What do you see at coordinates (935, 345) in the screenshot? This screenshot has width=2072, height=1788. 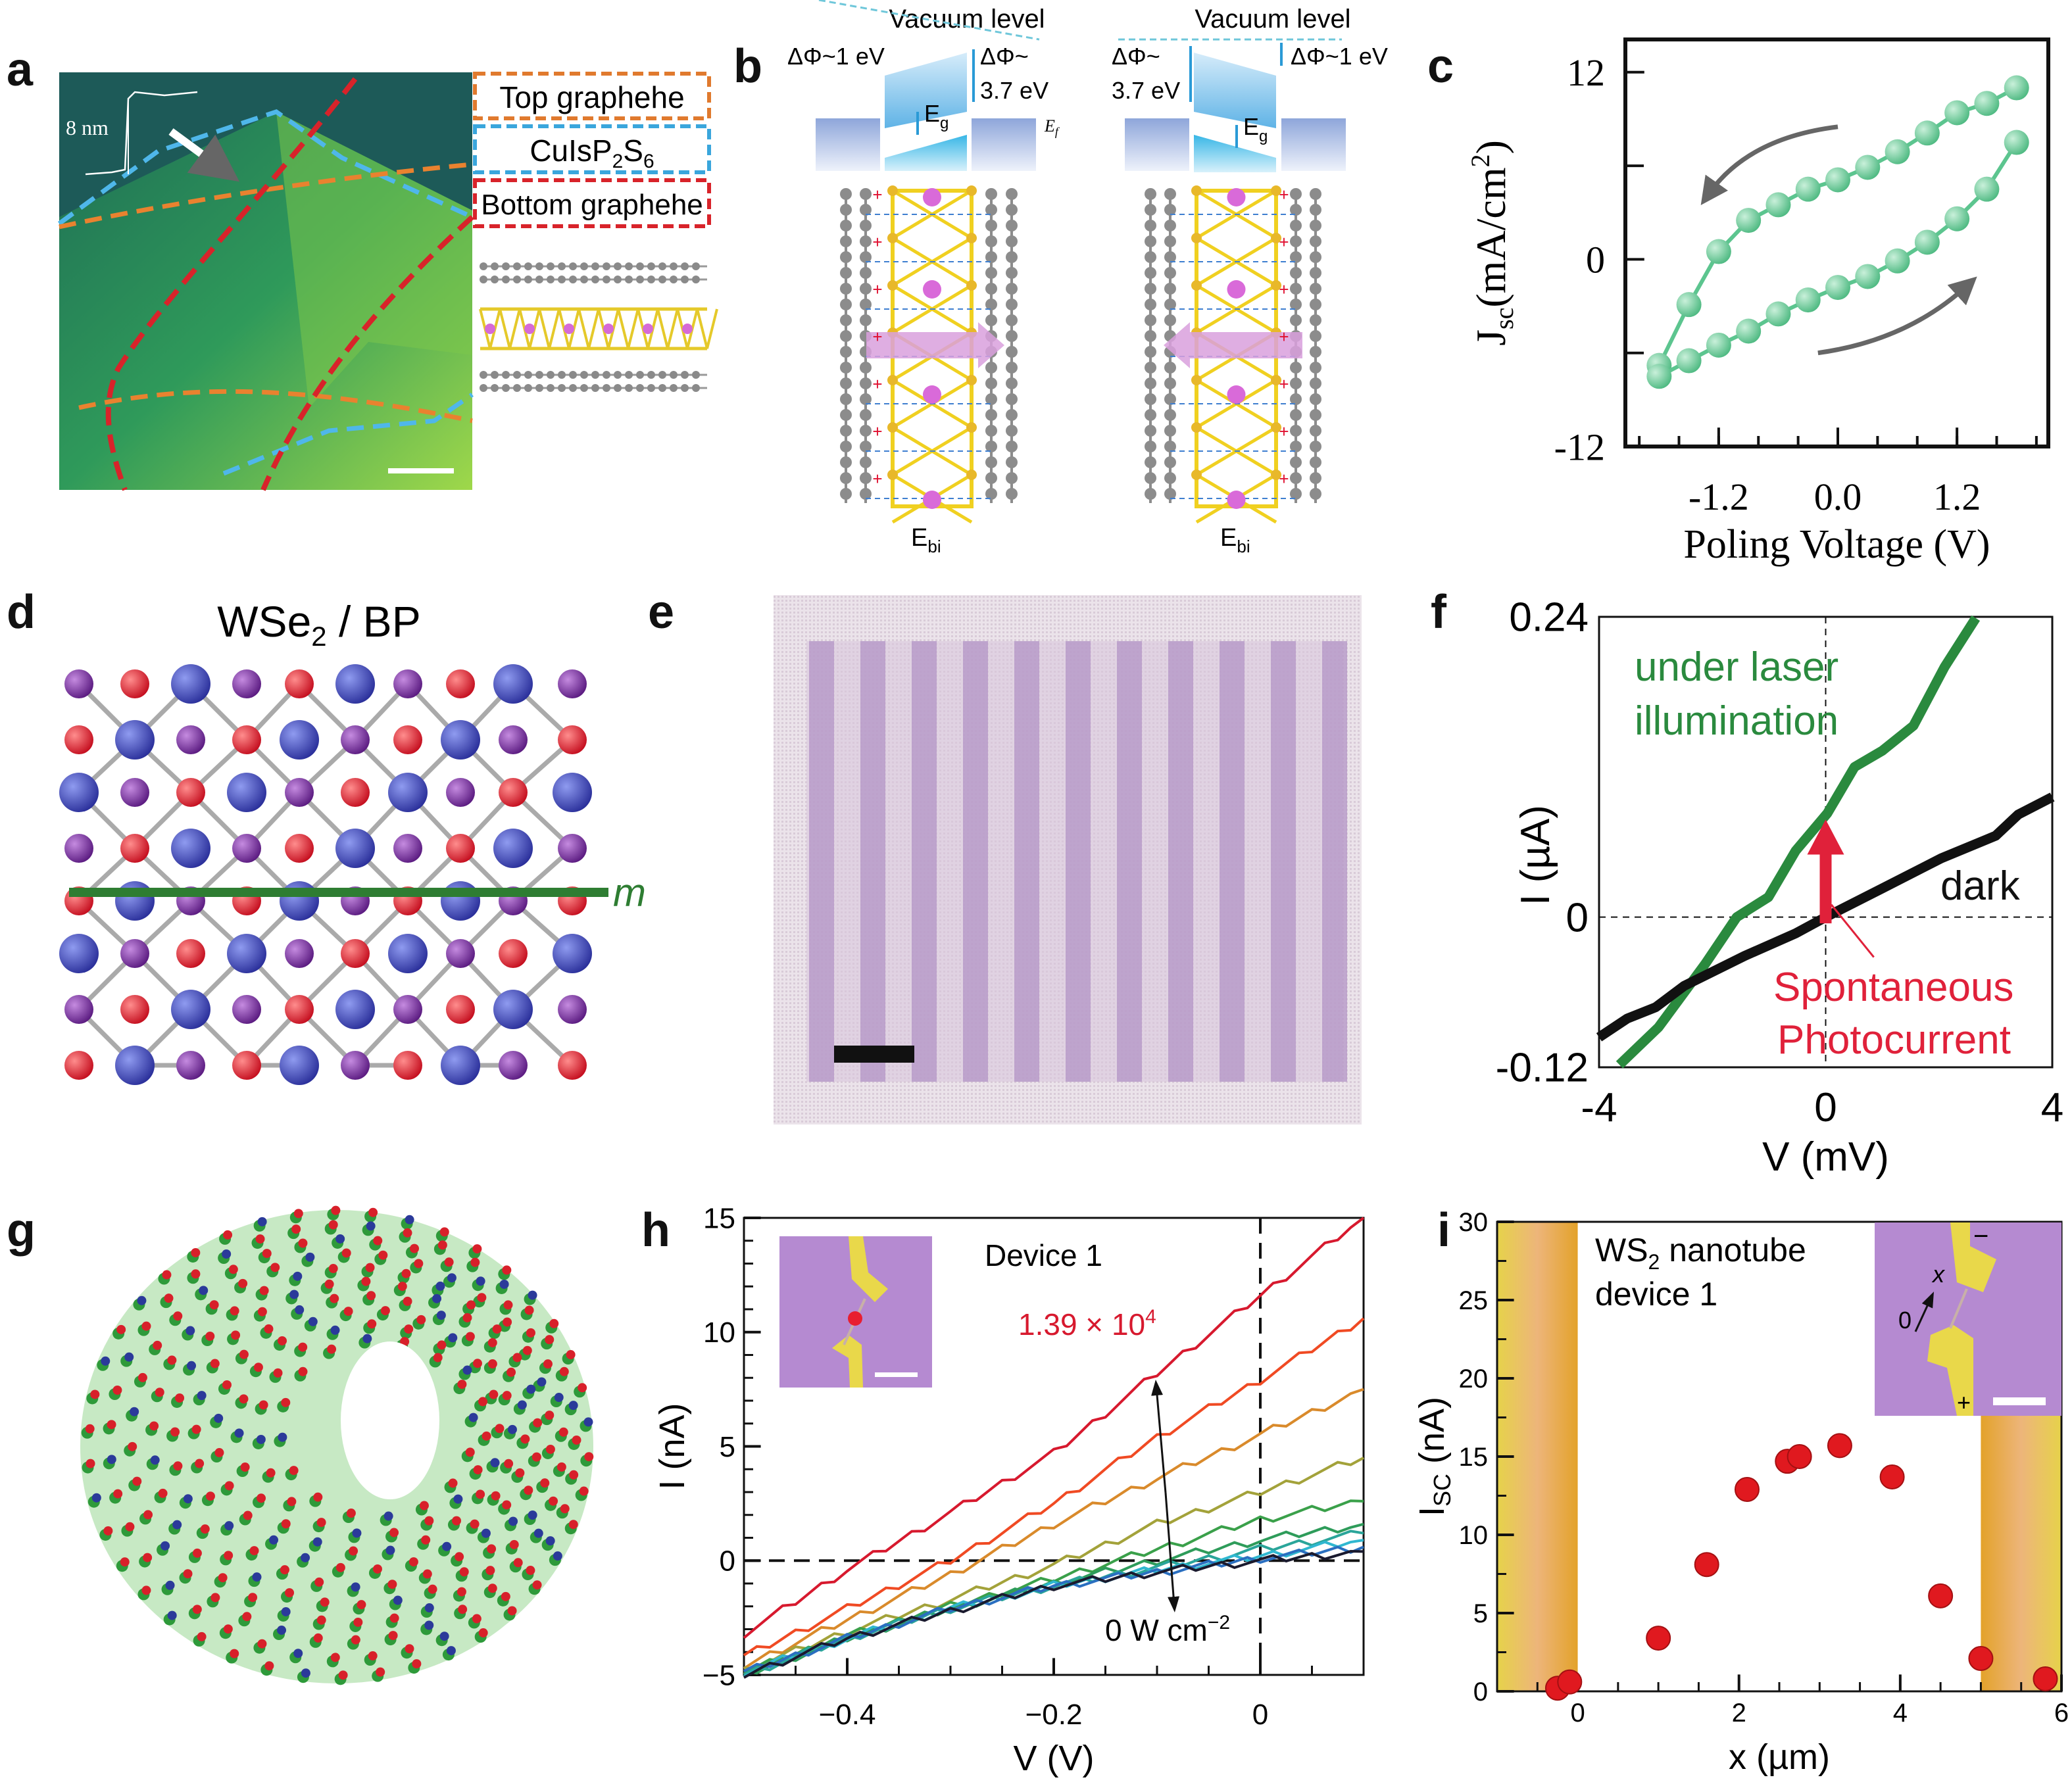 I see `polarization-arrow` at bounding box center [935, 345].